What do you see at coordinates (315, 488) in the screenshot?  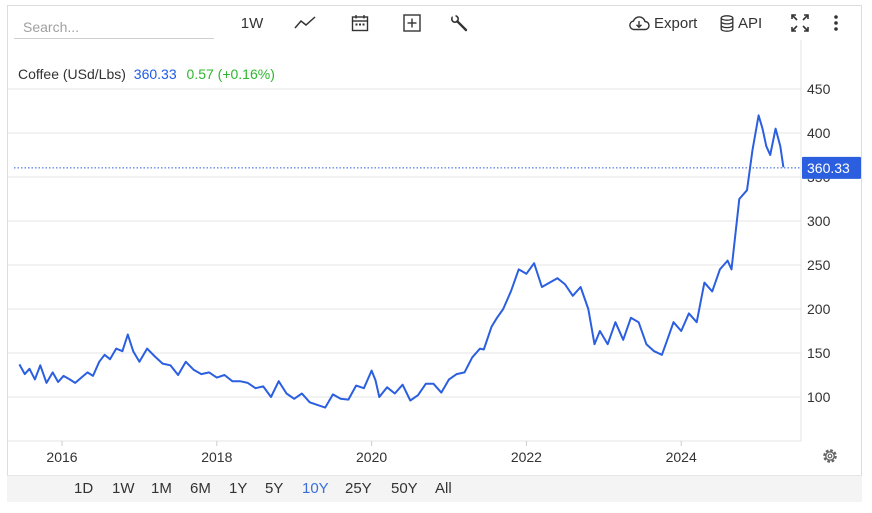 I see `range-10y: 10Y` at bounding box center [315, 488].